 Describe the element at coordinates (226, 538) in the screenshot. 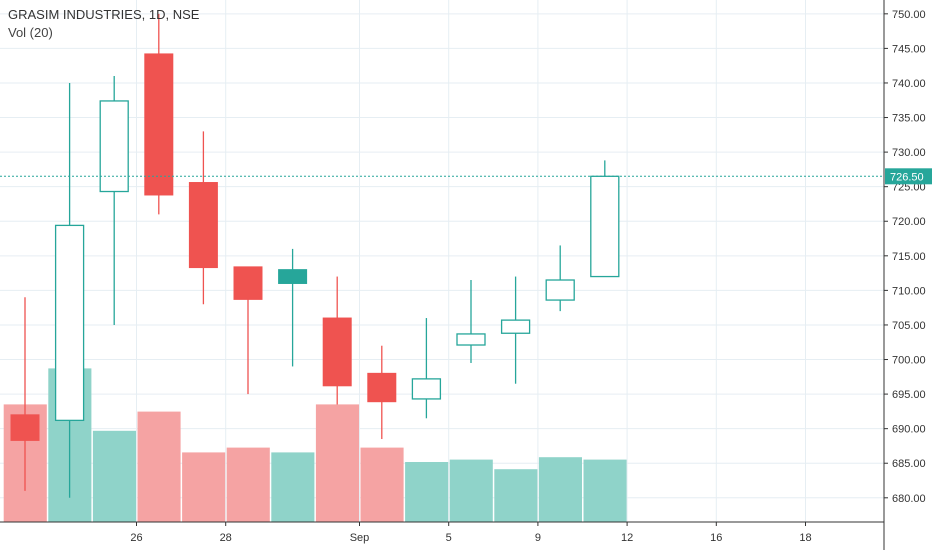

I see `time-tick-label: 28` at that location.